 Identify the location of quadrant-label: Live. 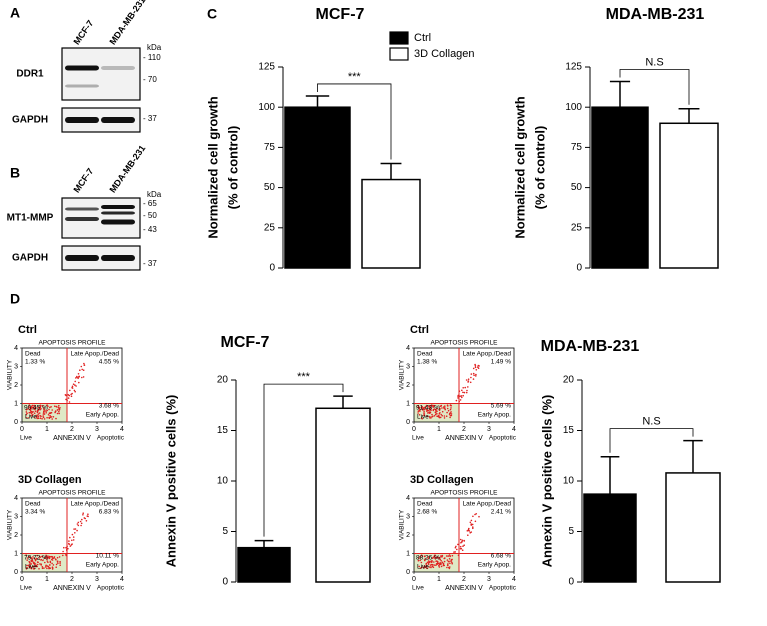
(31, 417).